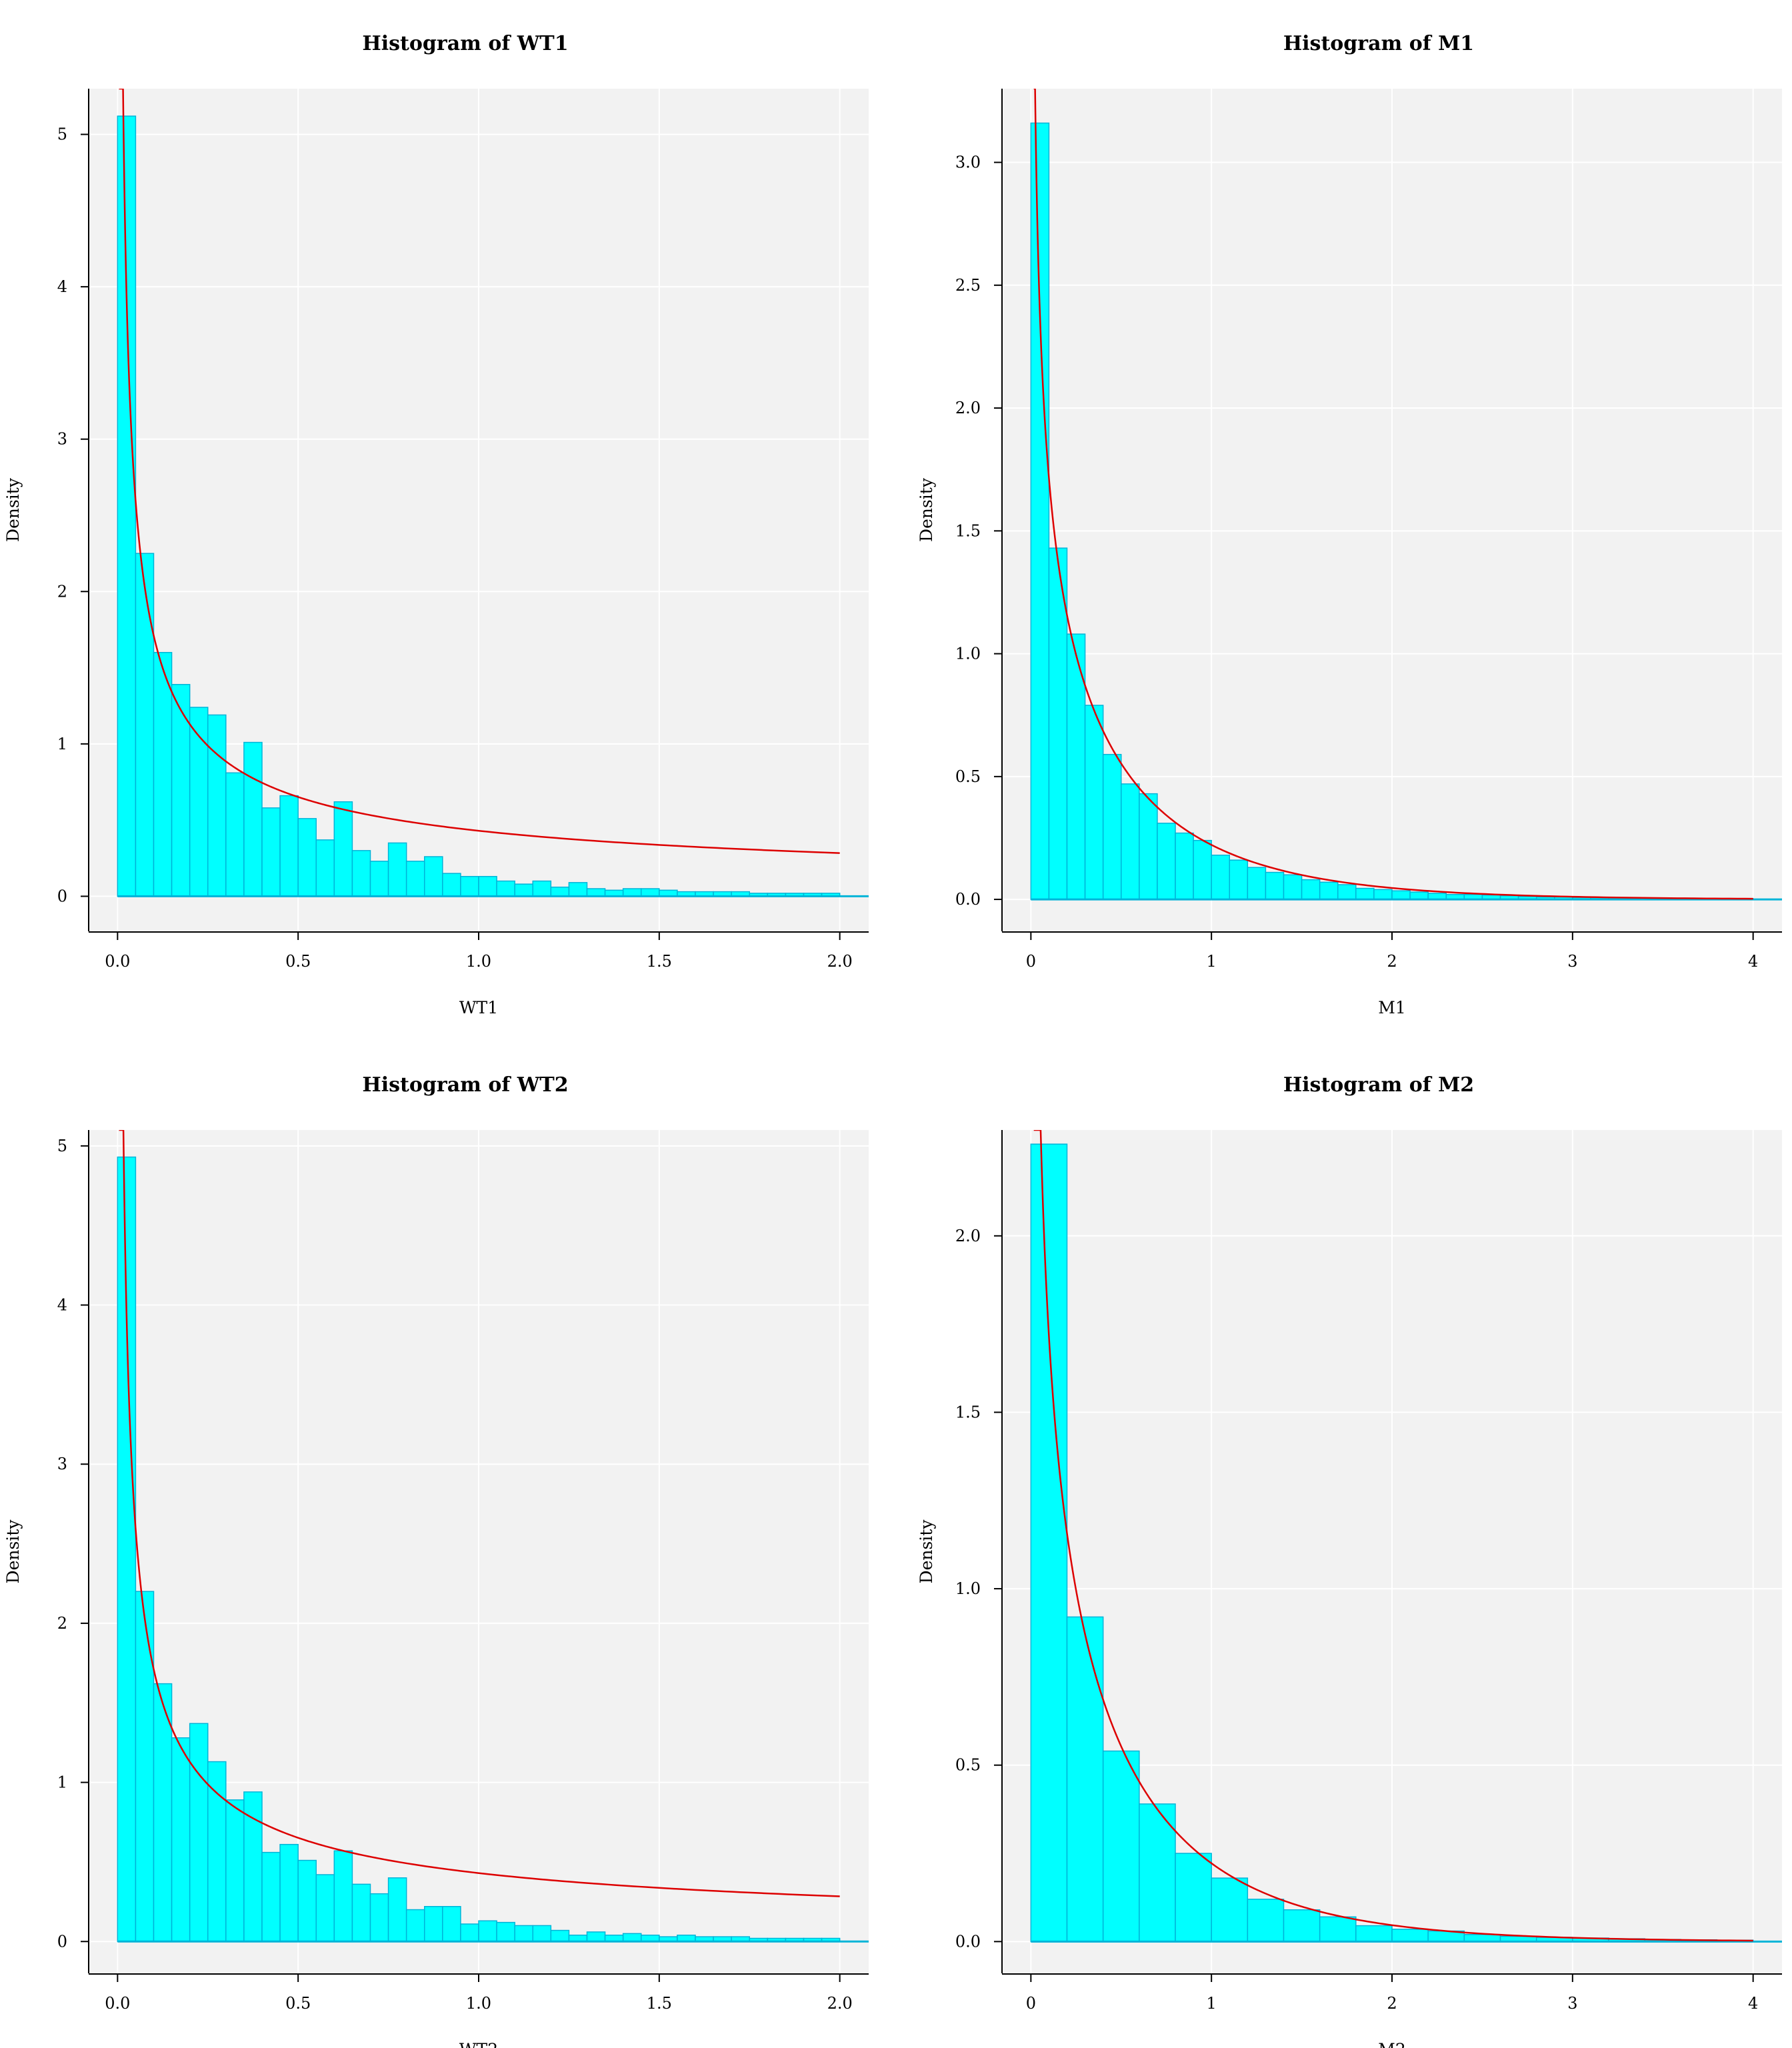 This screenshot has height=2048, width=1792. What do you see at coordinates (465, 43) in the screenshot?
I see `panel-title: Histogram of WT1` at bounding box center [465, 43].